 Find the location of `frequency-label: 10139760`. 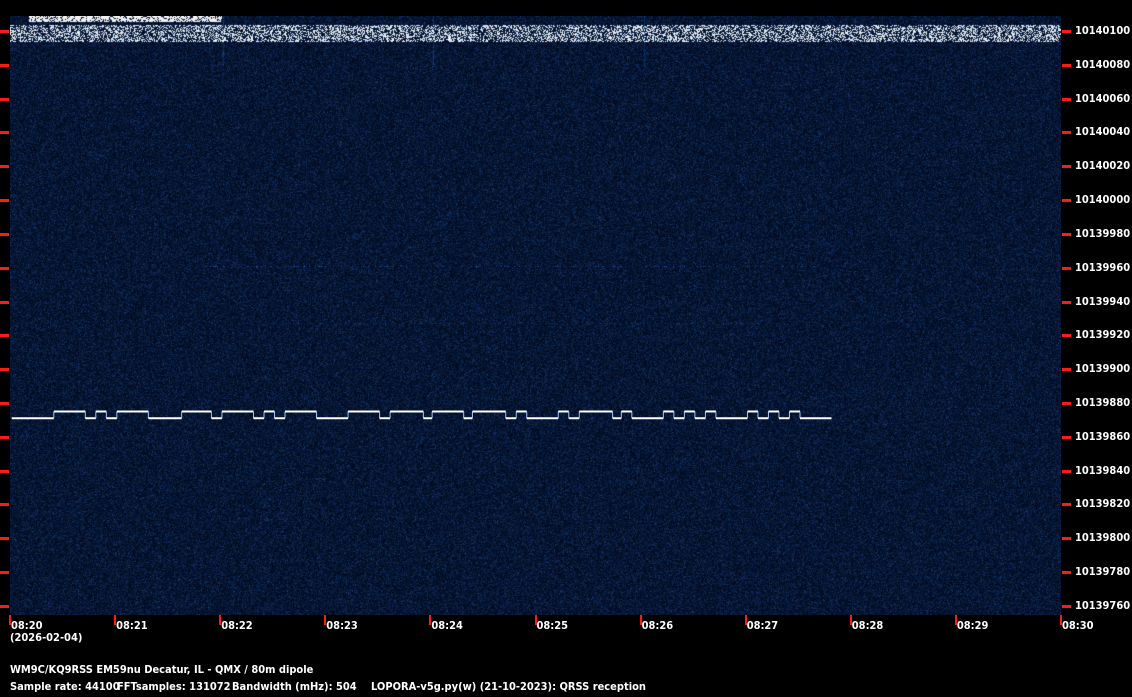

frequency-label: 10139760 is located at coordinates (1103, 605).